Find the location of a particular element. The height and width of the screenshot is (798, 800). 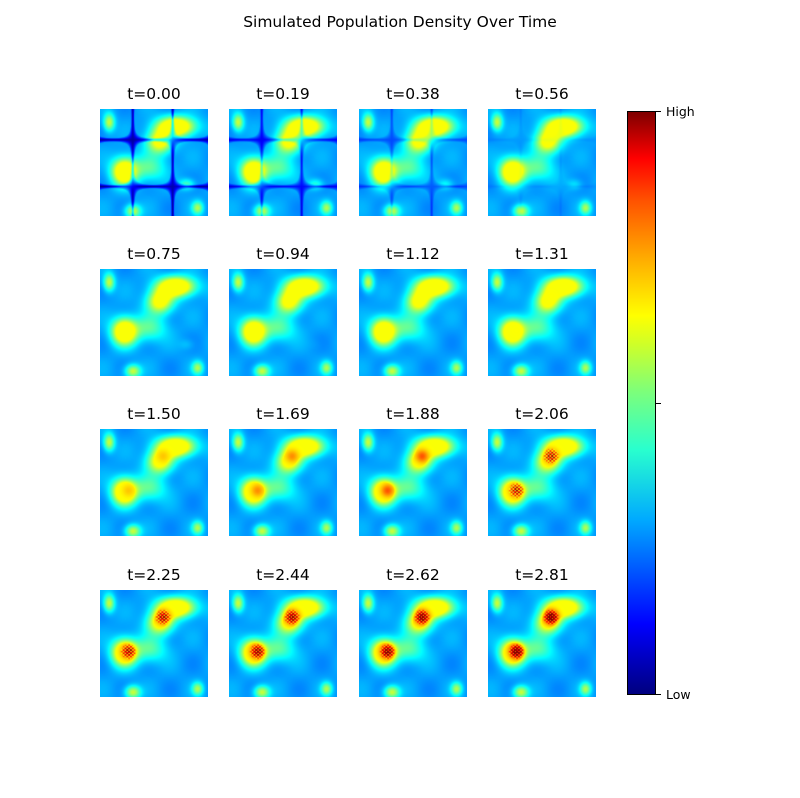

panel-title: t=2.06 is located at coordinates (542, 414).